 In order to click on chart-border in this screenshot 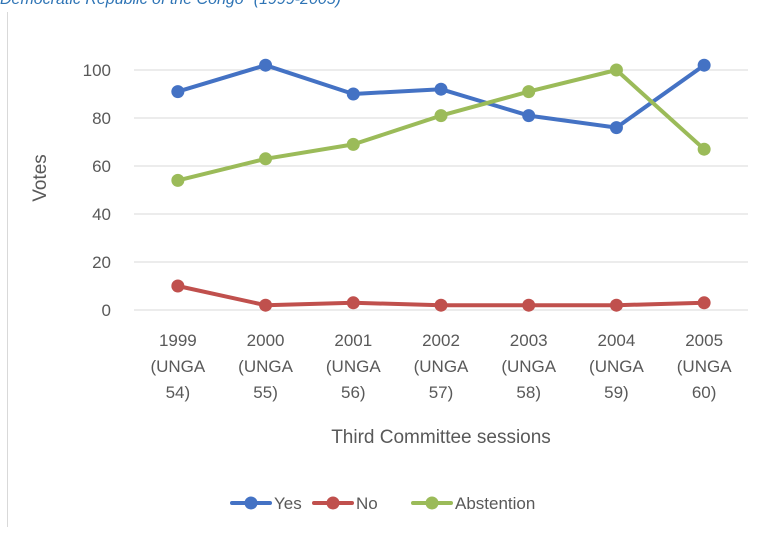, I will do `click(7, 269)`.